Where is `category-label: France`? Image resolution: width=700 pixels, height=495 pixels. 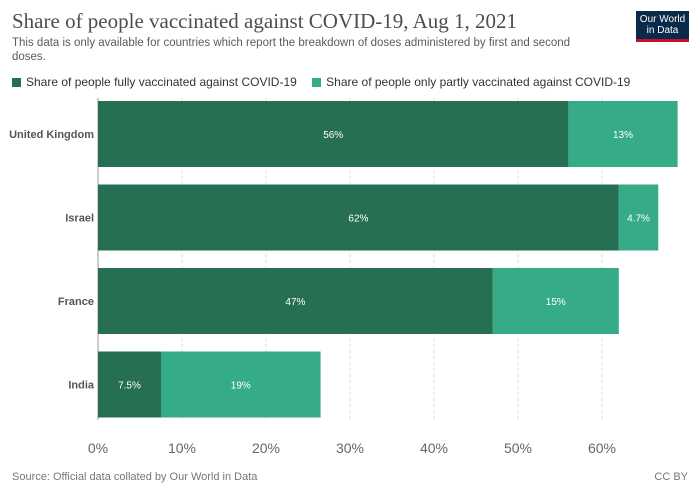
category-label: France is located at coordinates (76, 302).